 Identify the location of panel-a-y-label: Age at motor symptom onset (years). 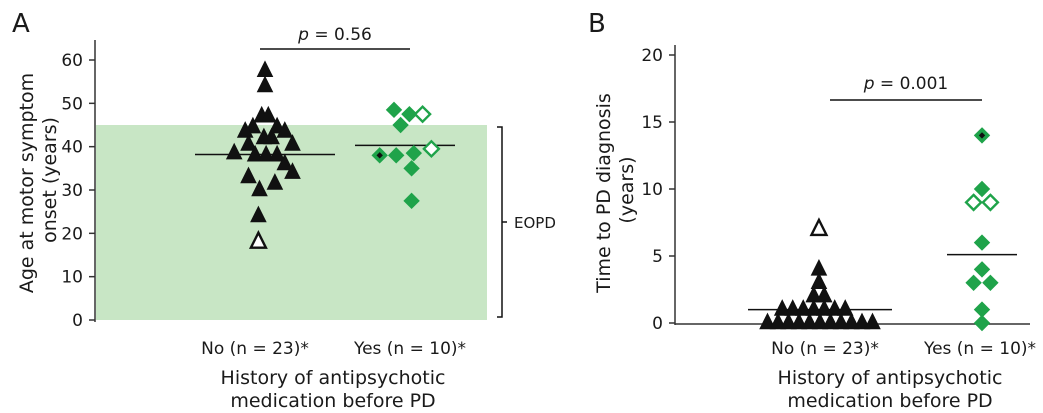
(38, 180).